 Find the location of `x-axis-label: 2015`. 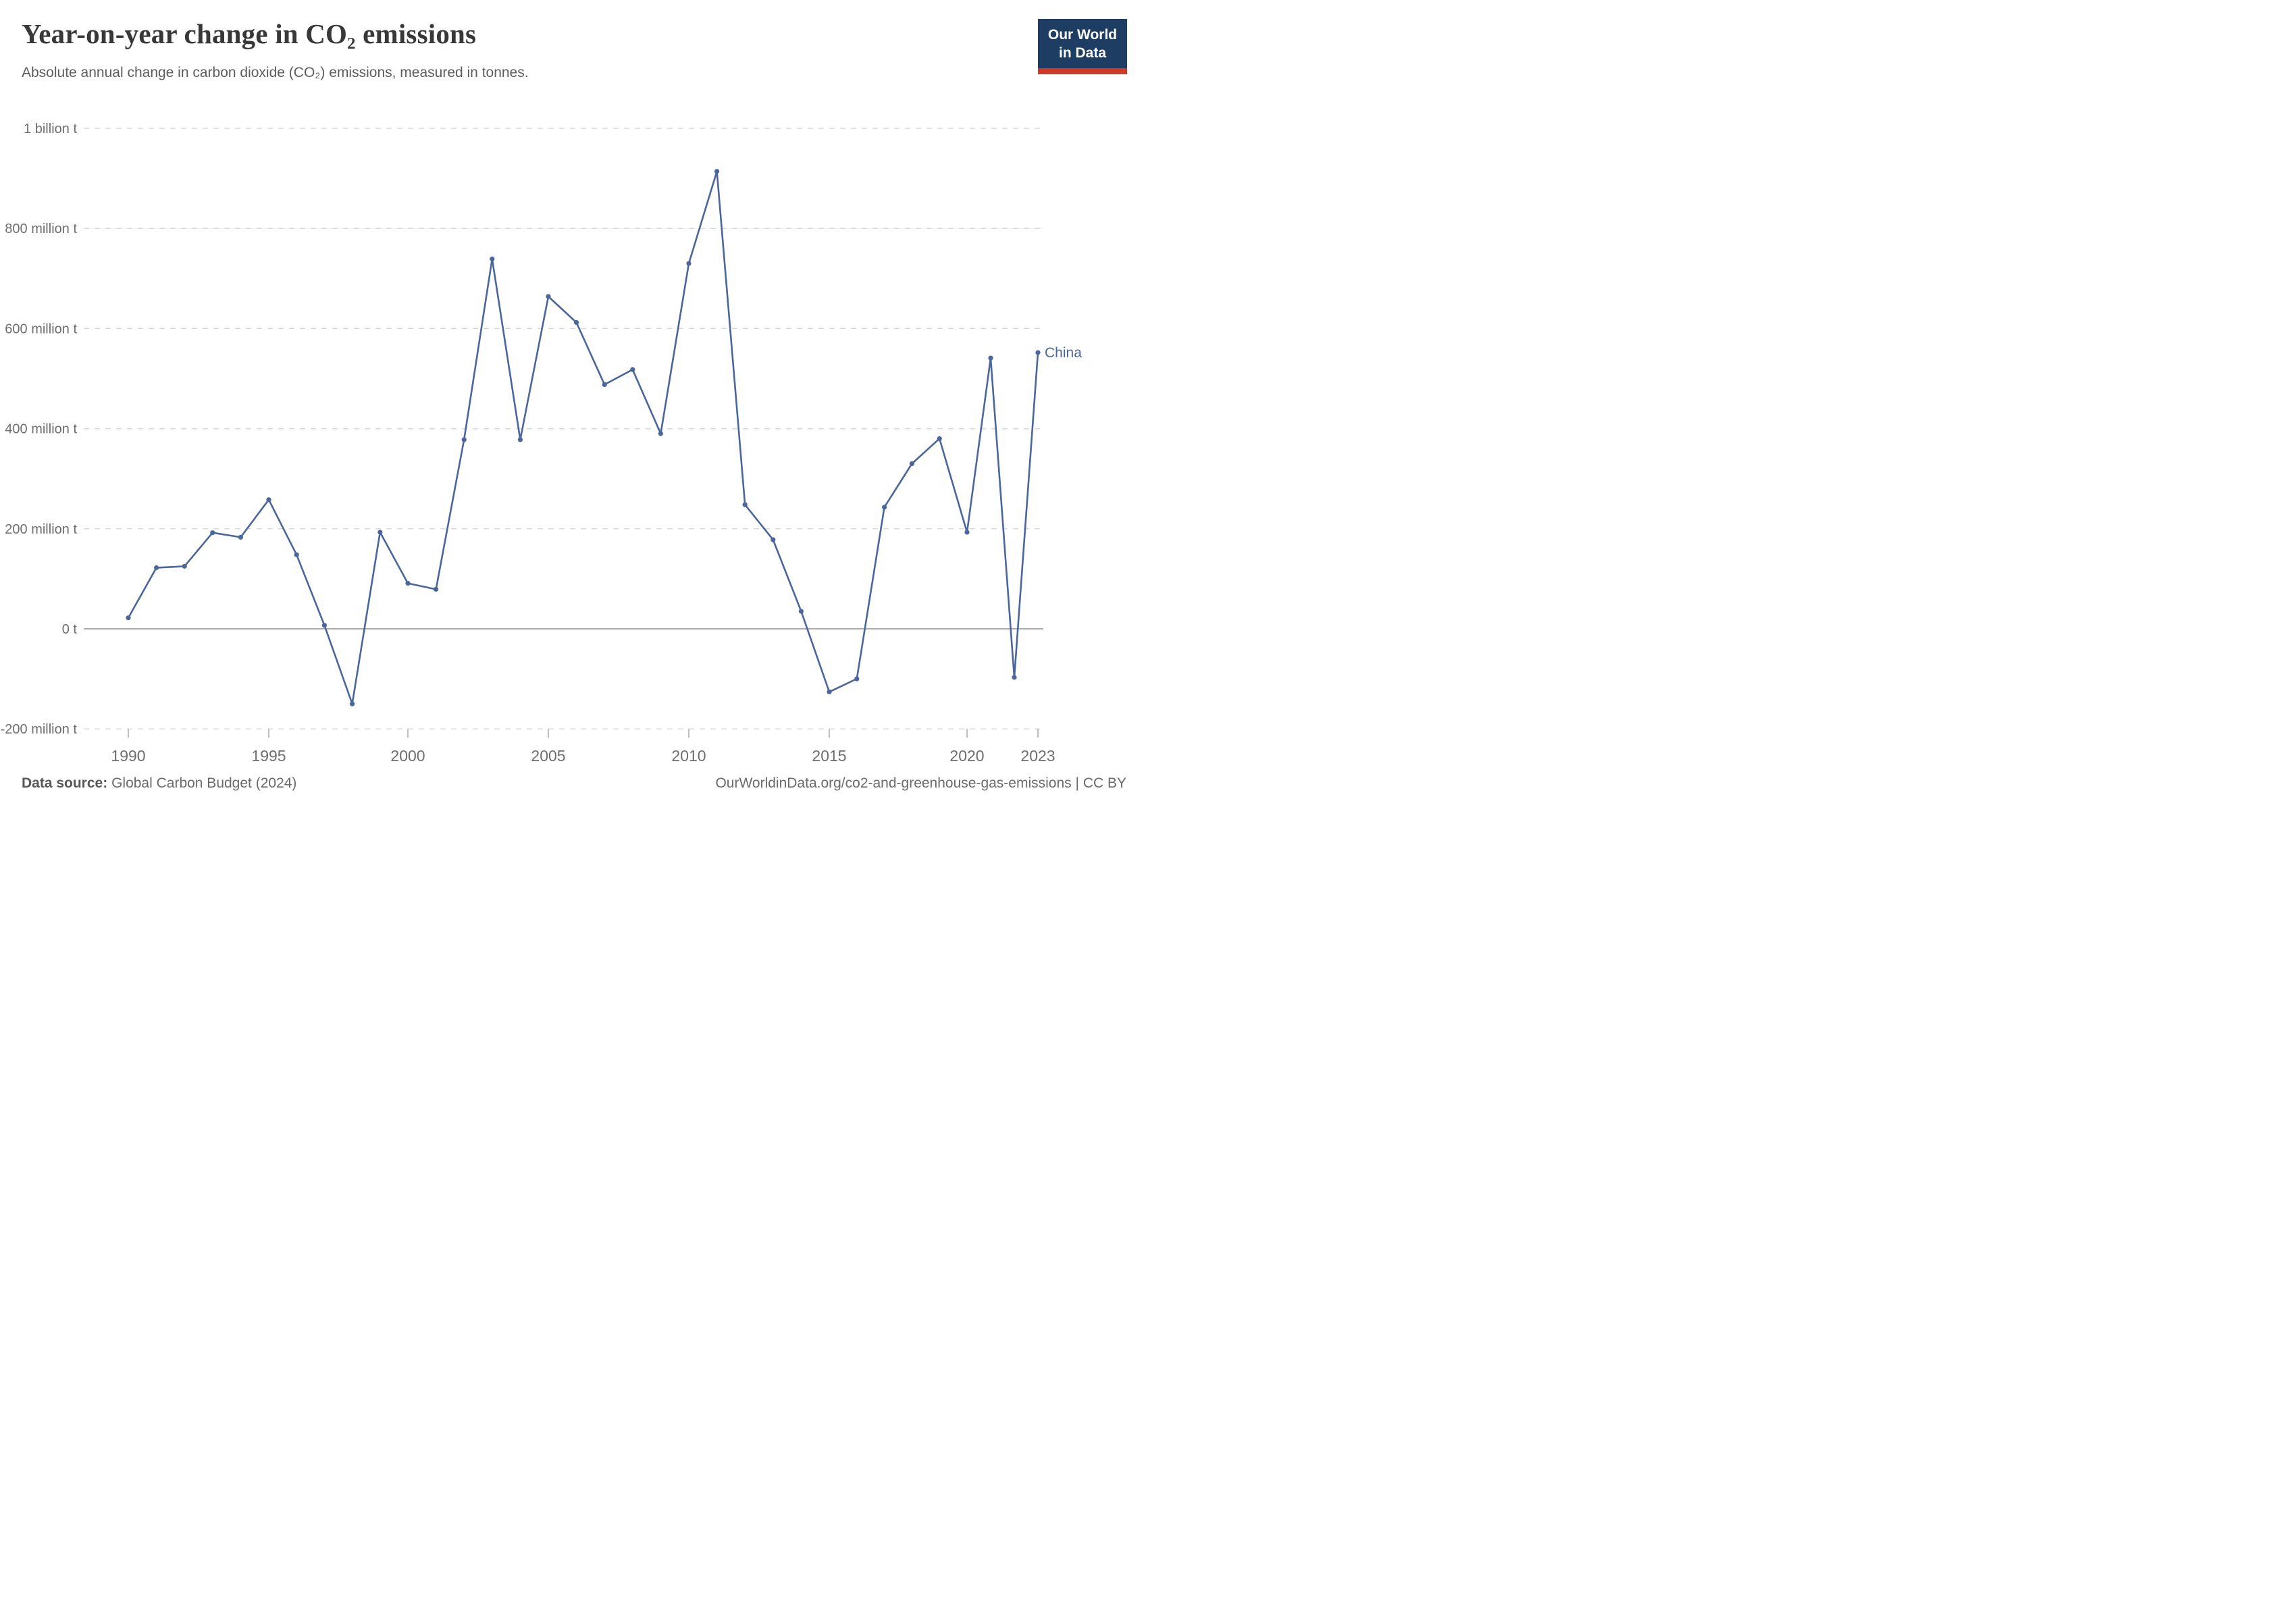

x-axis-label: 2015 is located at coordinates (829, 756).